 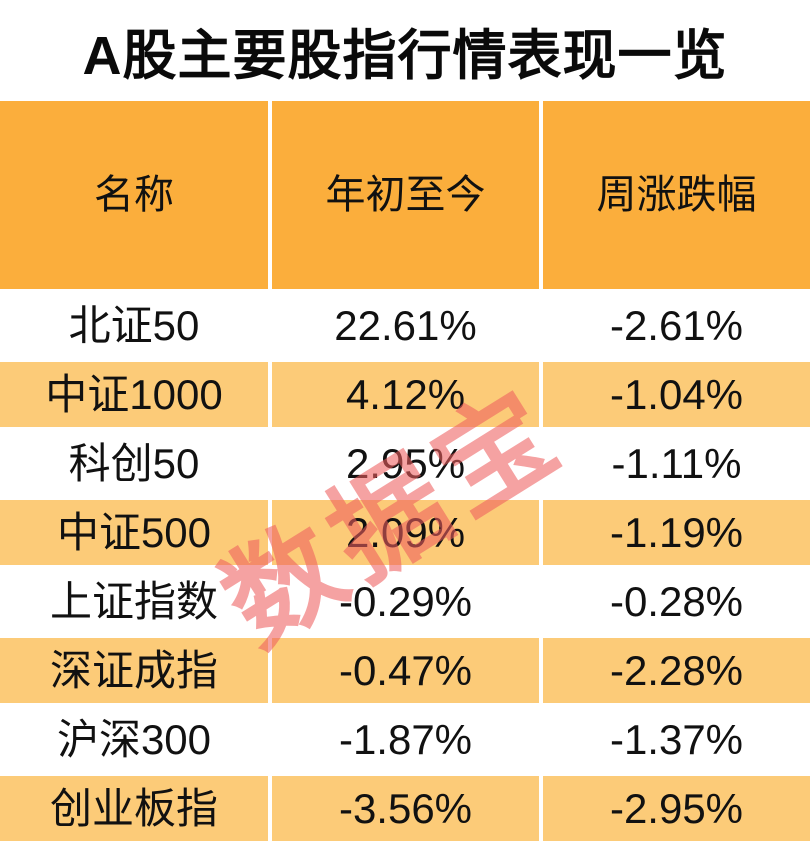 I want to click on week-change-cell: -0.28%, so click(x=676, y=601).